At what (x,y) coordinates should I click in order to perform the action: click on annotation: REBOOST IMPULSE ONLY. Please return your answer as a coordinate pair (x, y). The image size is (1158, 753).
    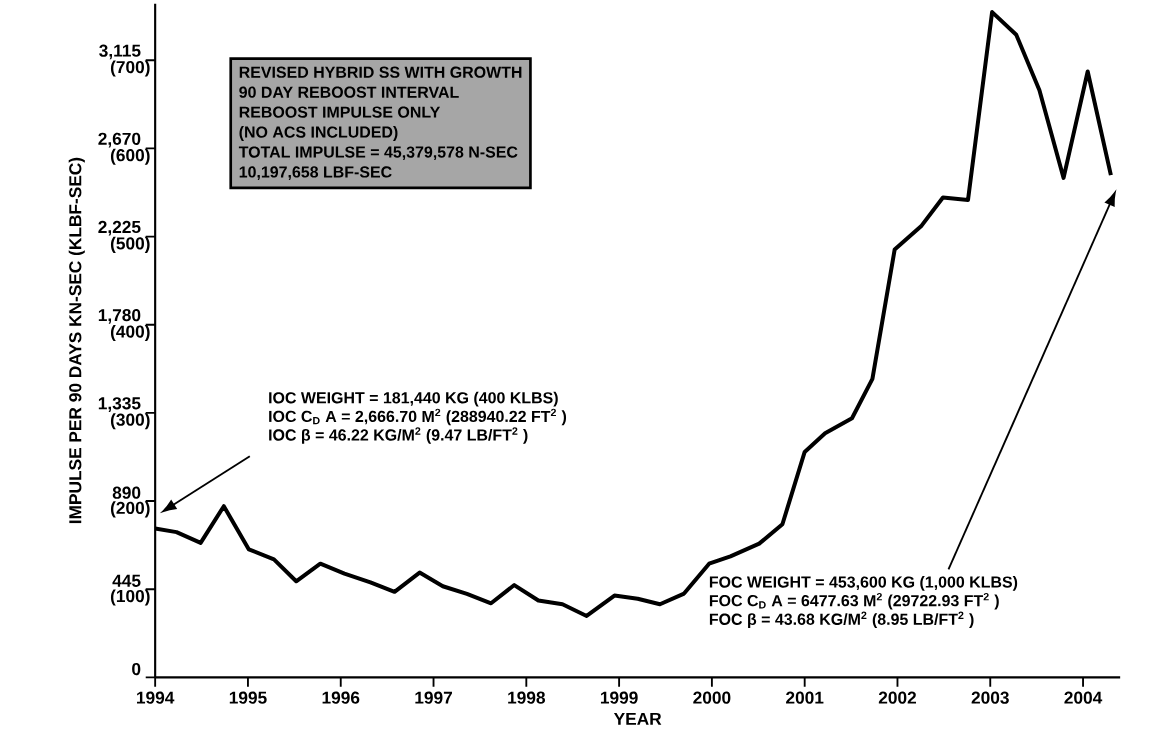
    Looking at the image, I should click on (340, 112).